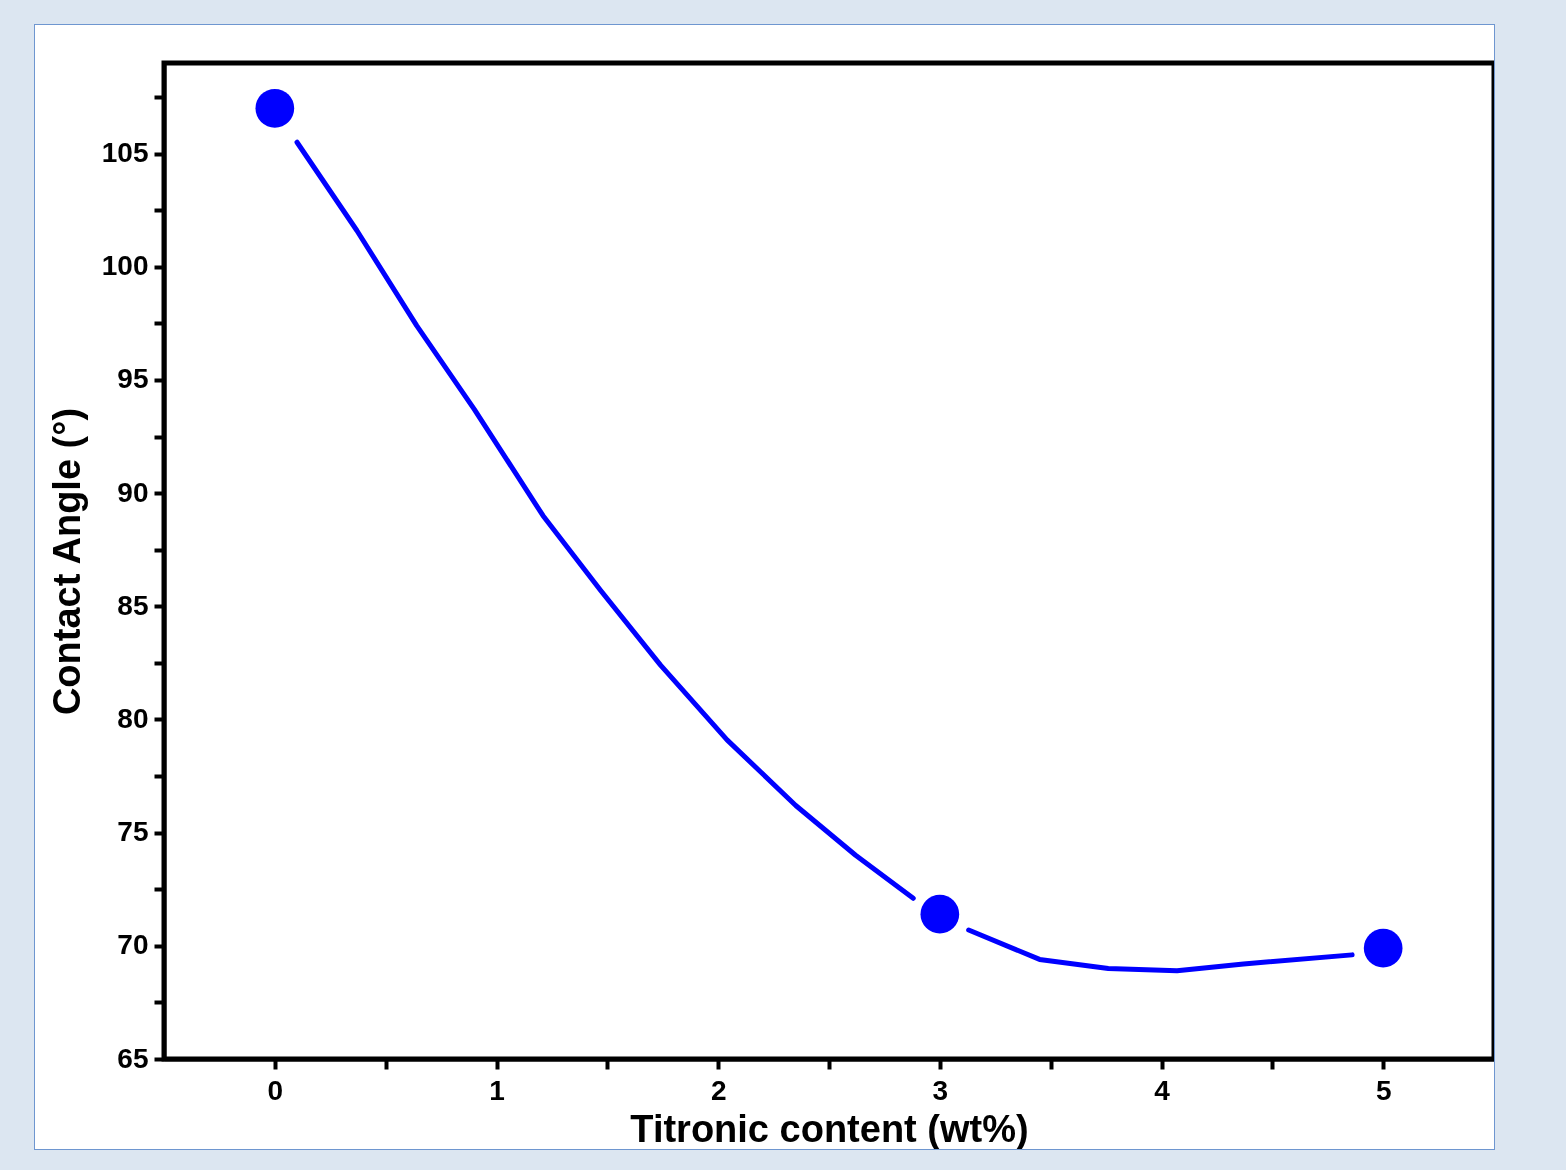  Describe the element at coordinates (133, 492) in the screenshot. I see `y-tick-label: 90` at that location.